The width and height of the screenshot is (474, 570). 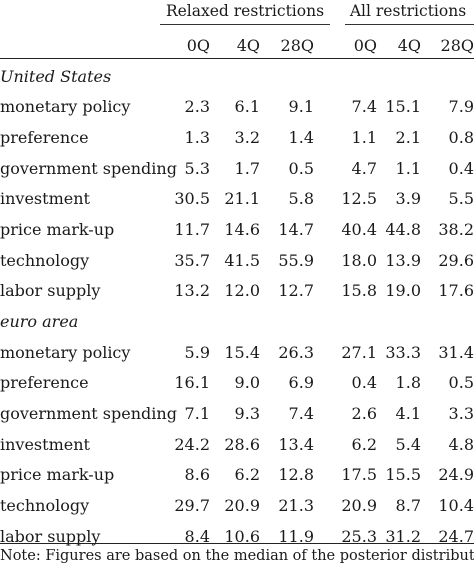 What do you see at coordinates (364, 107) in the screenshot?
I see `table-cell: 7.4` at bounding box center [364, 107].